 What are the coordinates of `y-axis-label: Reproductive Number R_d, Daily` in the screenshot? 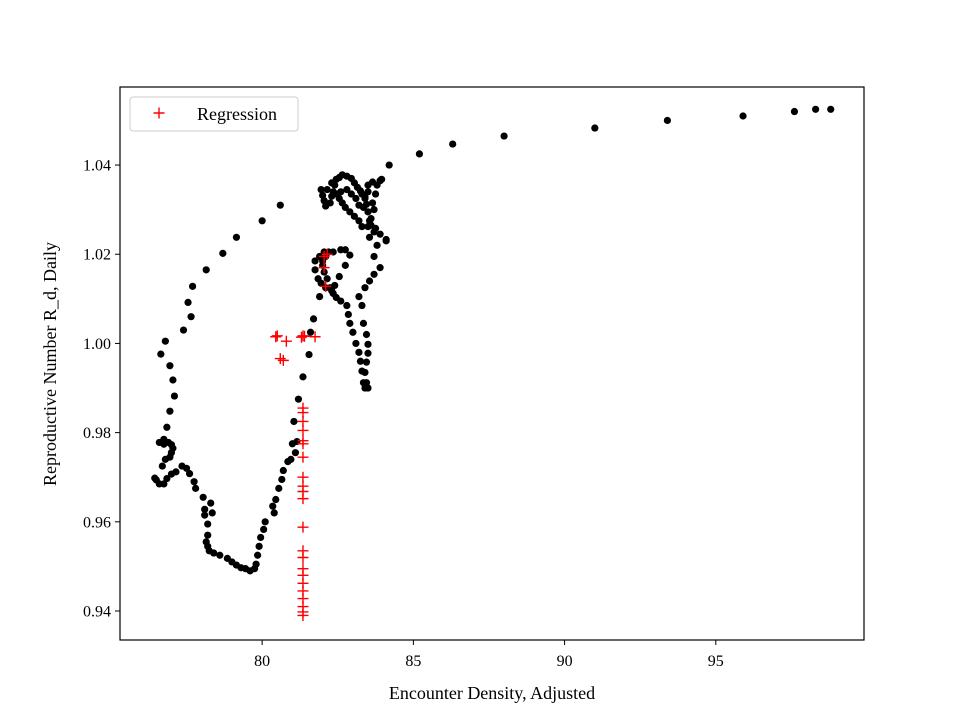 It's located at (50, 364).